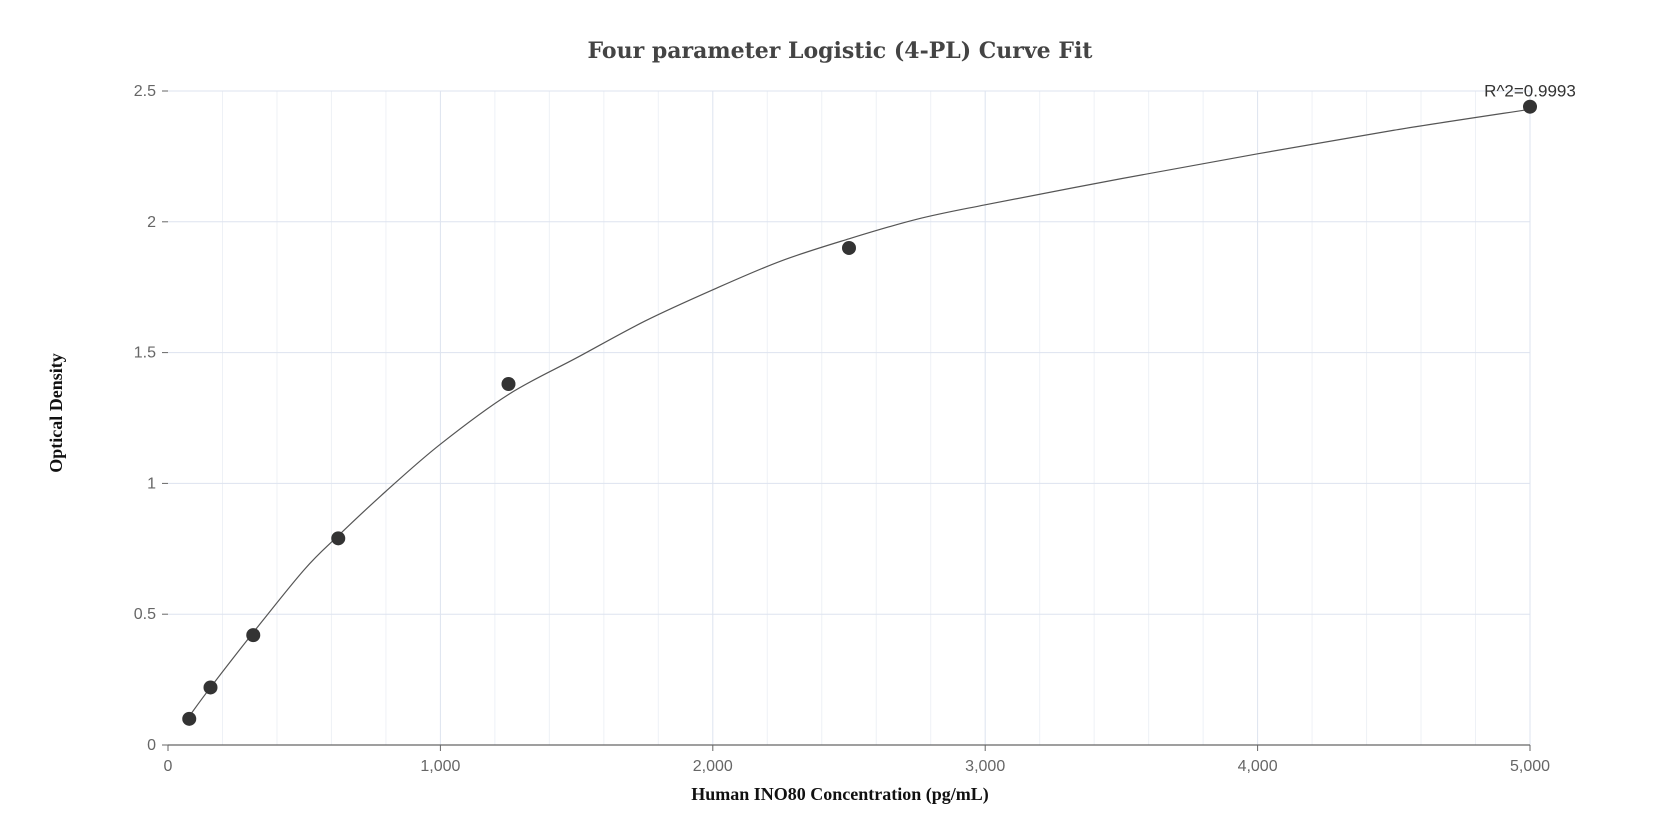 The image size is (1675, 840). I want to click on x-tick-label: 4,000, so click(1258, 766).